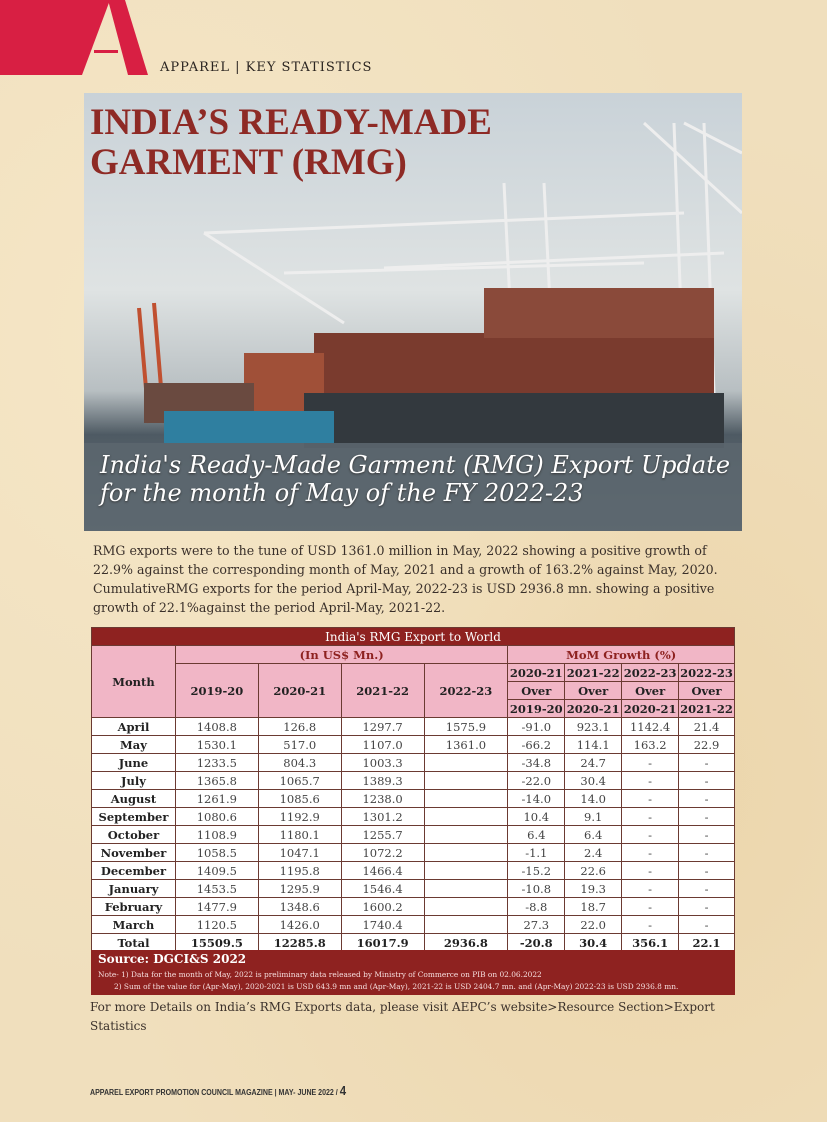  I want to click on section-label: APPAREL | KEY STATISTICS, so click(266, 67).